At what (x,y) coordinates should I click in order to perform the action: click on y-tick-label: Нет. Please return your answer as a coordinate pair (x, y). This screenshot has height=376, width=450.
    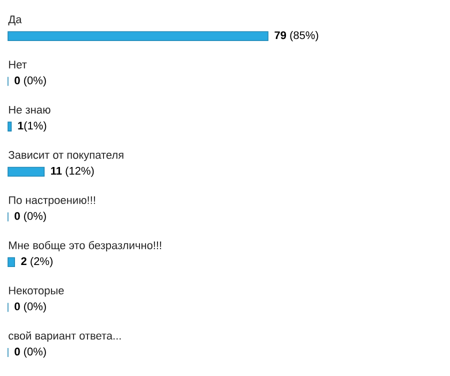
    Looking at the image, I should click on (18, 64).